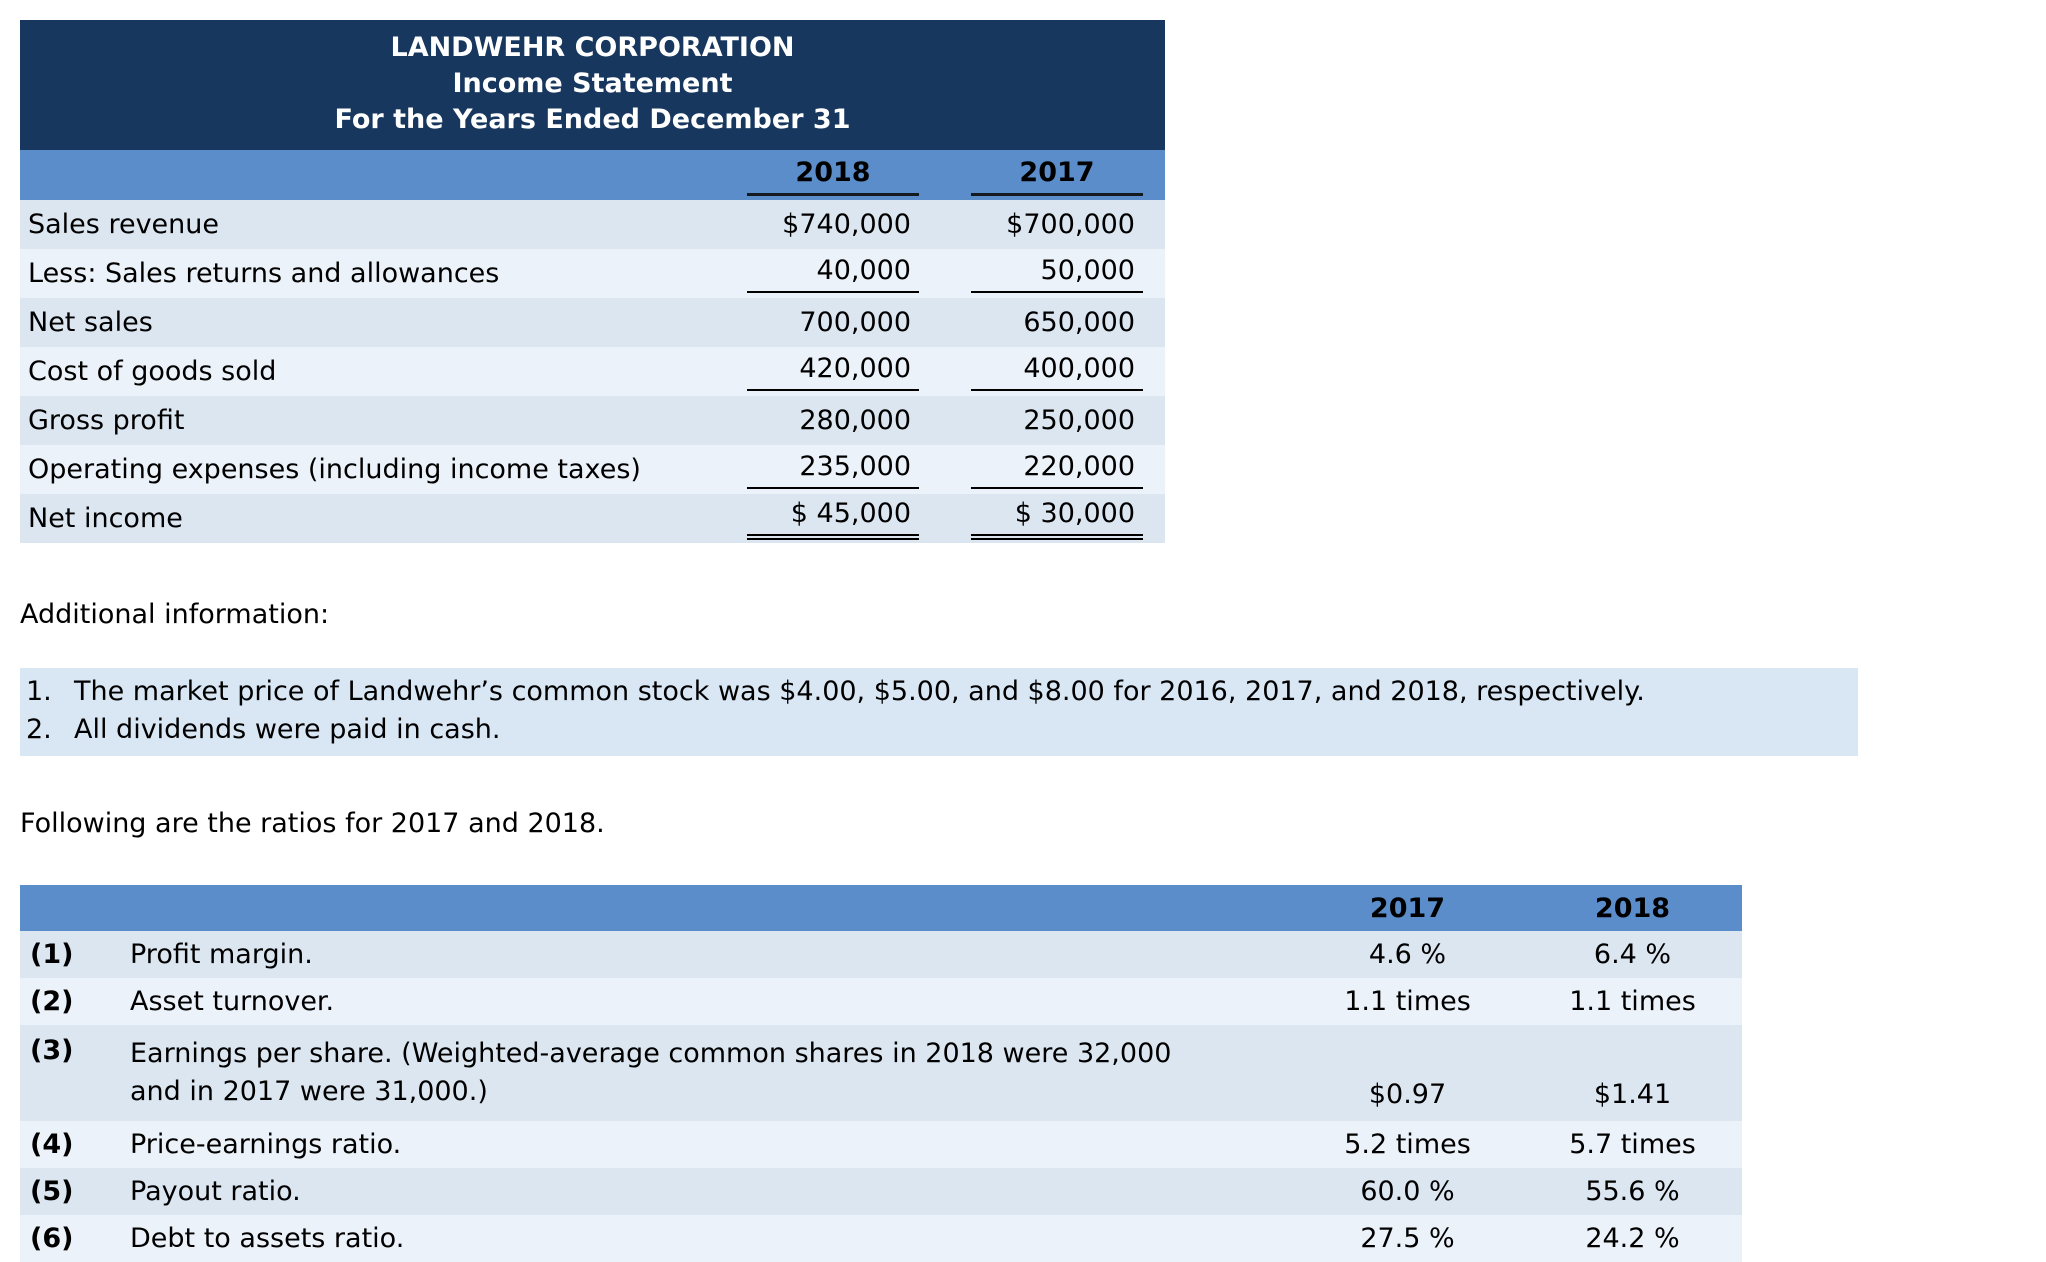 The image size is (2046, 1262). I want to click on row-label: Cost of goods sold, so click(152, 371).